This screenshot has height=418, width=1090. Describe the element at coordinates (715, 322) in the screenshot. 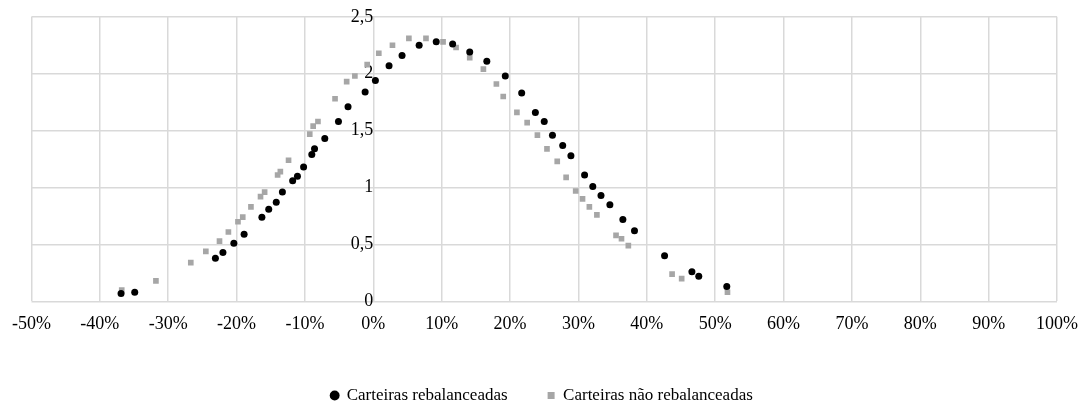

I see `x-tick-label: 50%` at that location.